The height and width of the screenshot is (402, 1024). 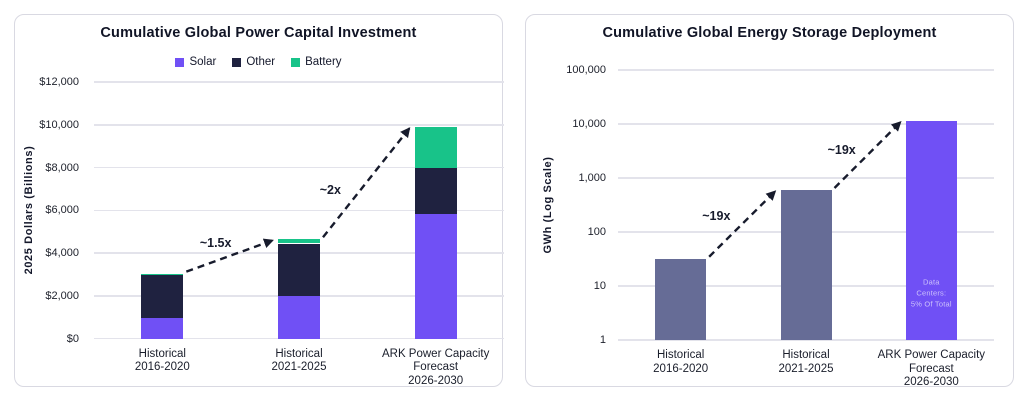 I want to click on y-axis-tick-label: 100,000, so click(x=586, y=70).